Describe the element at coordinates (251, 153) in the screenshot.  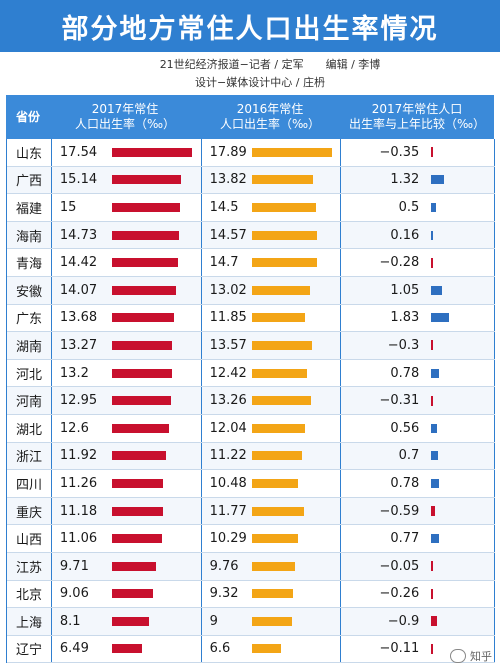
I see `table-row: 山东 17.54 17.89 −0.35` at that location.